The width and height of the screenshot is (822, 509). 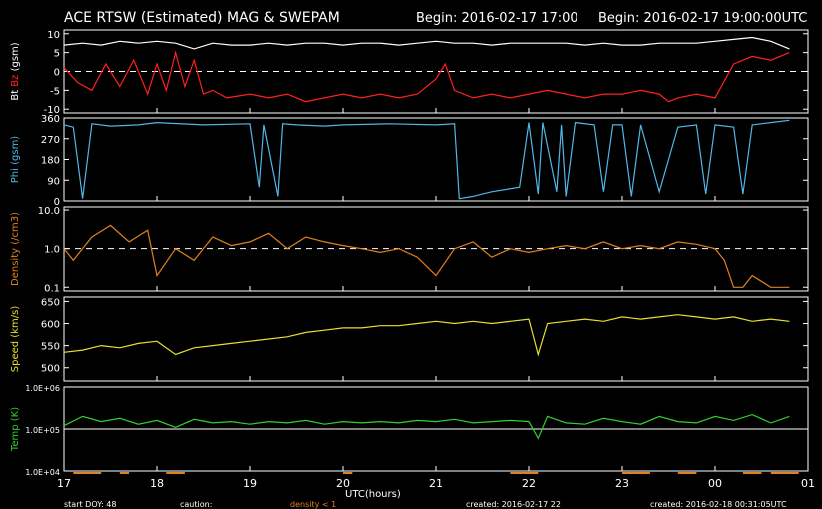 I want to click on footer-density-note: density < 1, so click(x=313, y=504).